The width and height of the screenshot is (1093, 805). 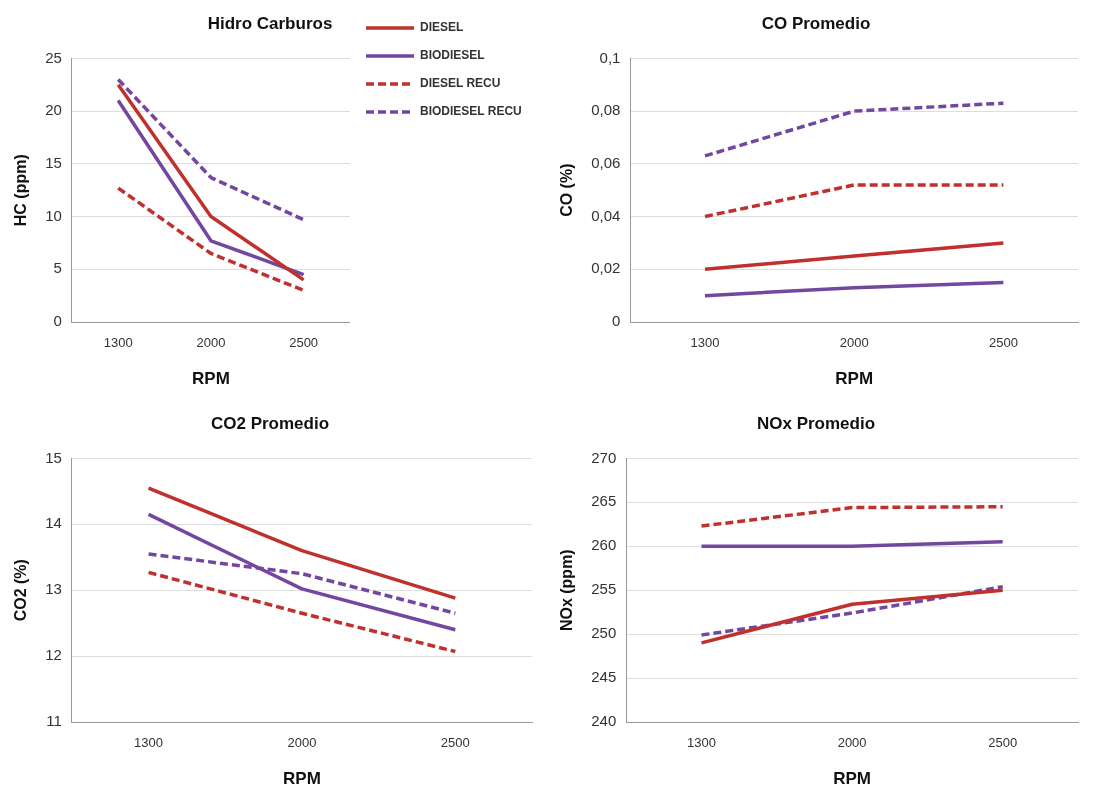 I want to click on legend-label: DIESEL RECU, so click(x=460, y=83).